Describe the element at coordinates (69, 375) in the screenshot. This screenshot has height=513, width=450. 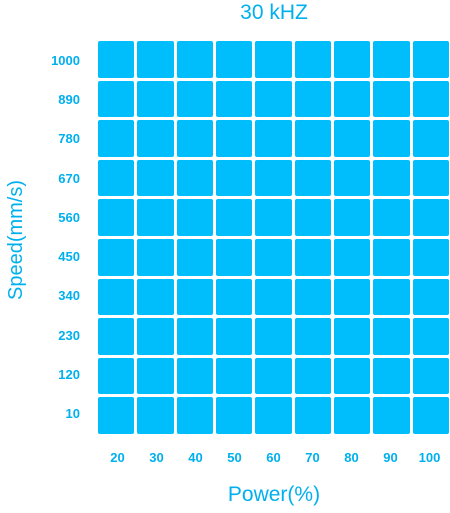
I see `y-tick-label: 120` at that location.